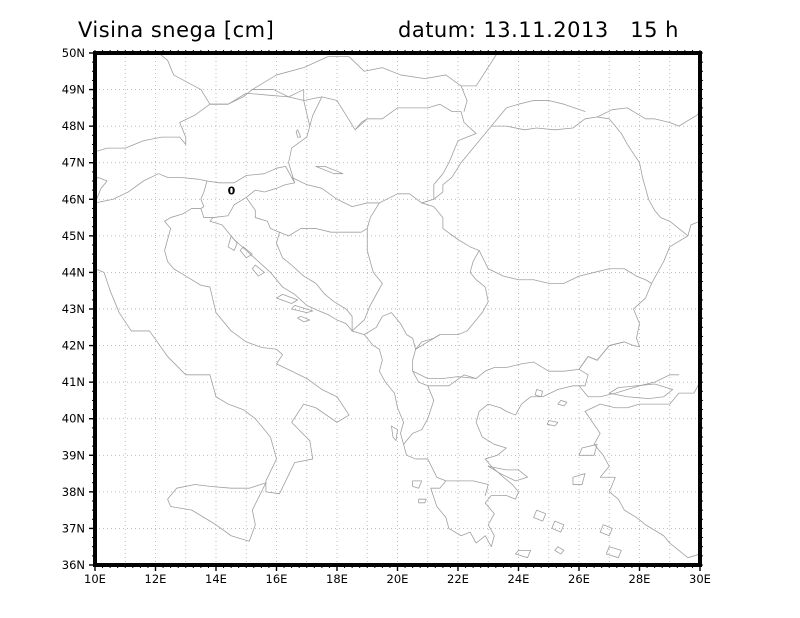  Describe the element at coordinates (73, 455) in the screenshot. I see `y-tick-label: 39N` at that location.